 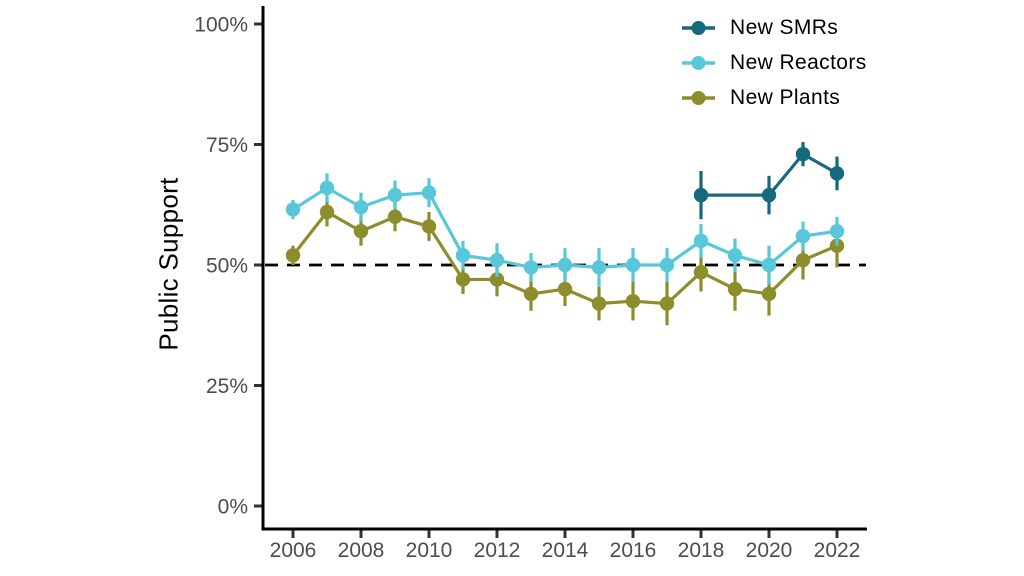 I want to click on y-tick-label: 75%, so click(x=227, y=145).